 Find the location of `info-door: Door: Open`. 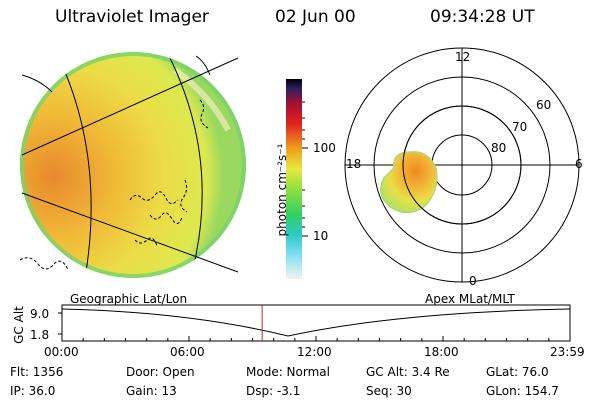

info-door: Door: Open is located at coordinates (160, 372).